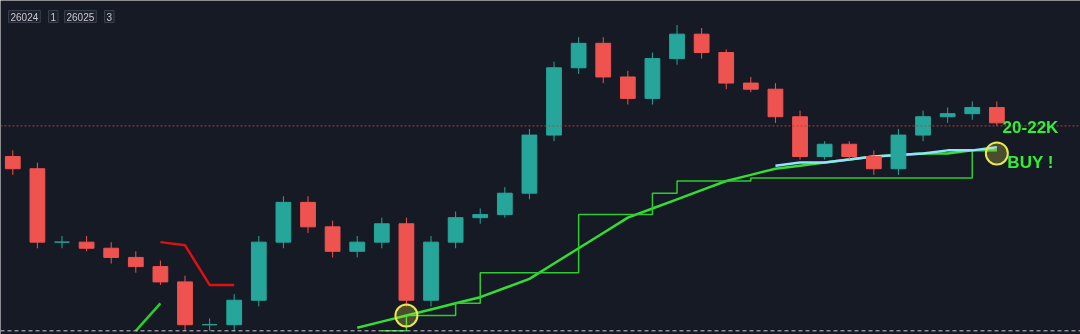 Image resolution: width=1080 pixels, height=334 pixels. I want to click on text: 26024, so click(24, 17).